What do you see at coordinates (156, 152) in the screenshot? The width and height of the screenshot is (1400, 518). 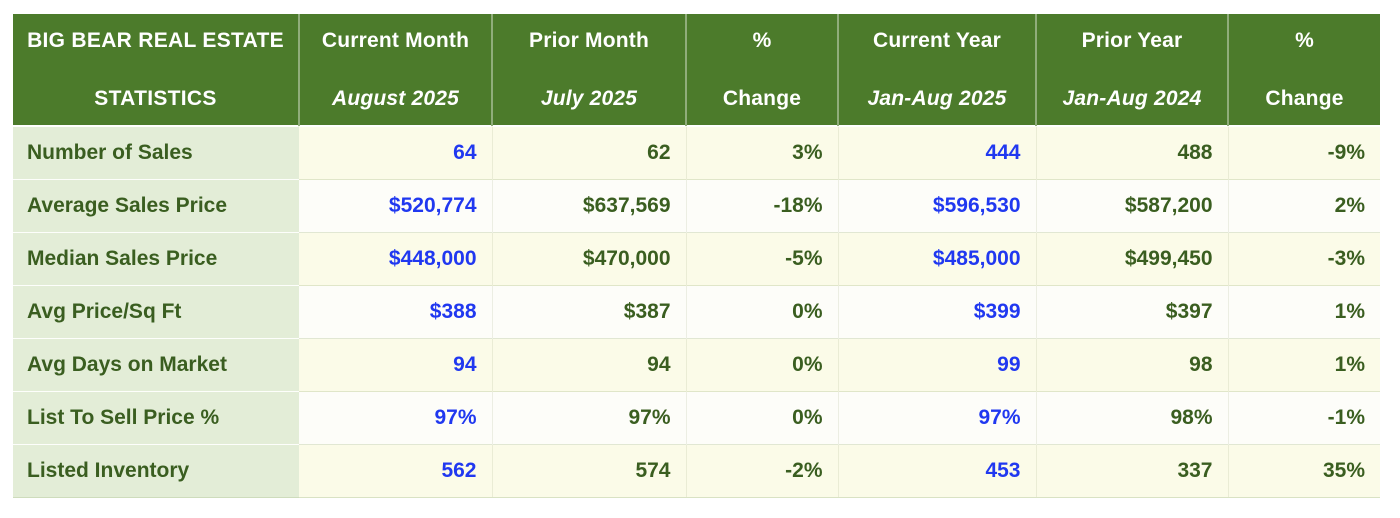 I see `row-label: Number of Sales` at bounding box center [156, 152].